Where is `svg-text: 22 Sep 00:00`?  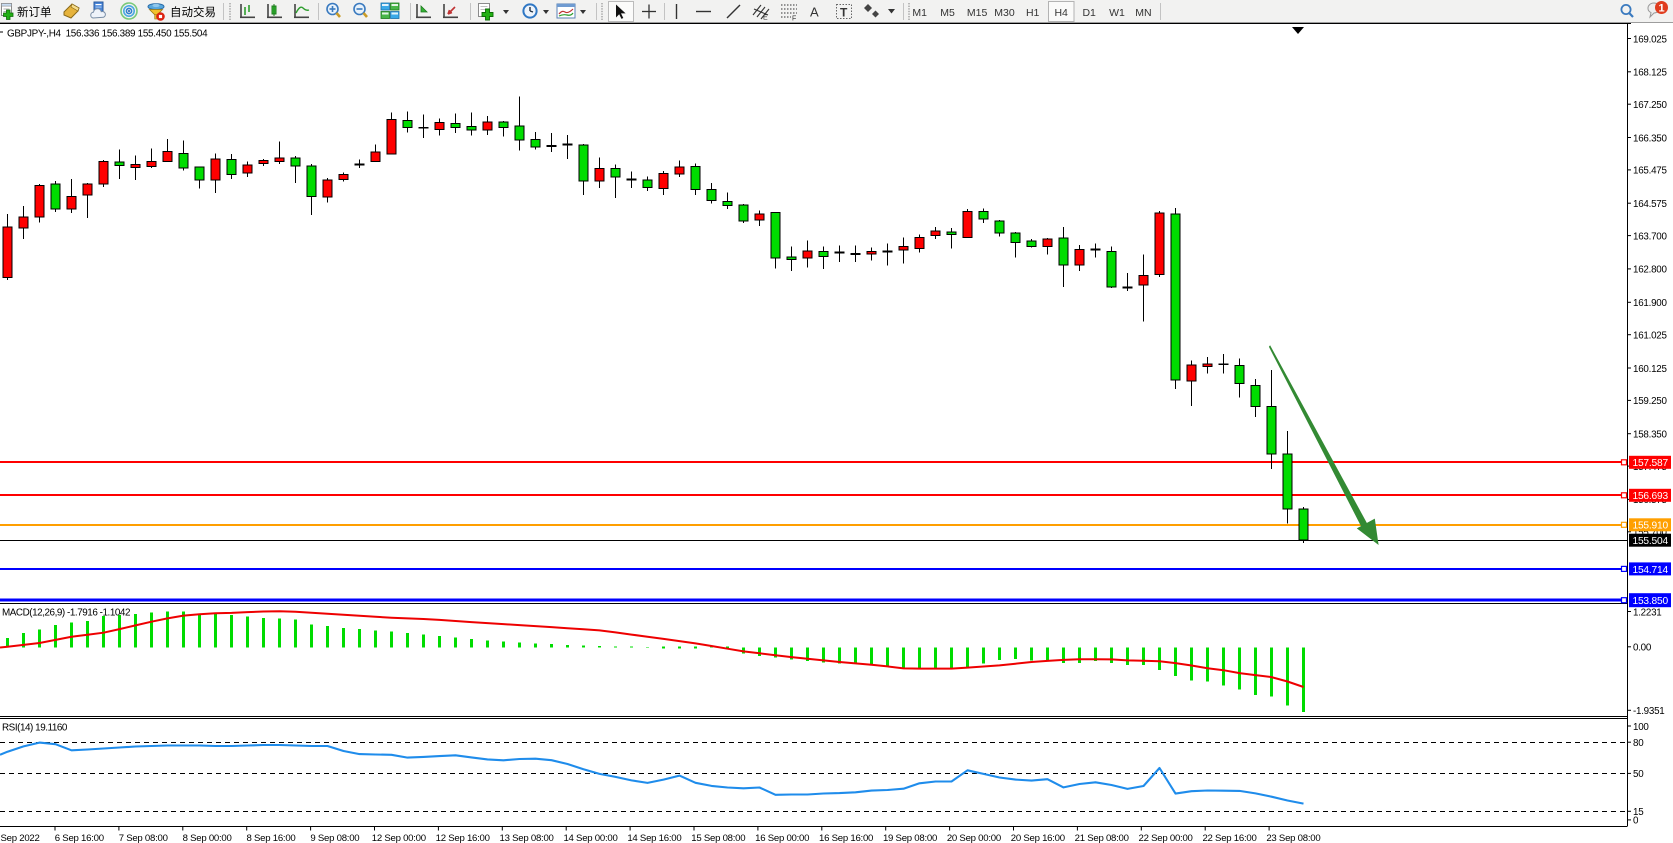 svg-text: 22 Sep 00:00 is located at coordinates (1166, 838).